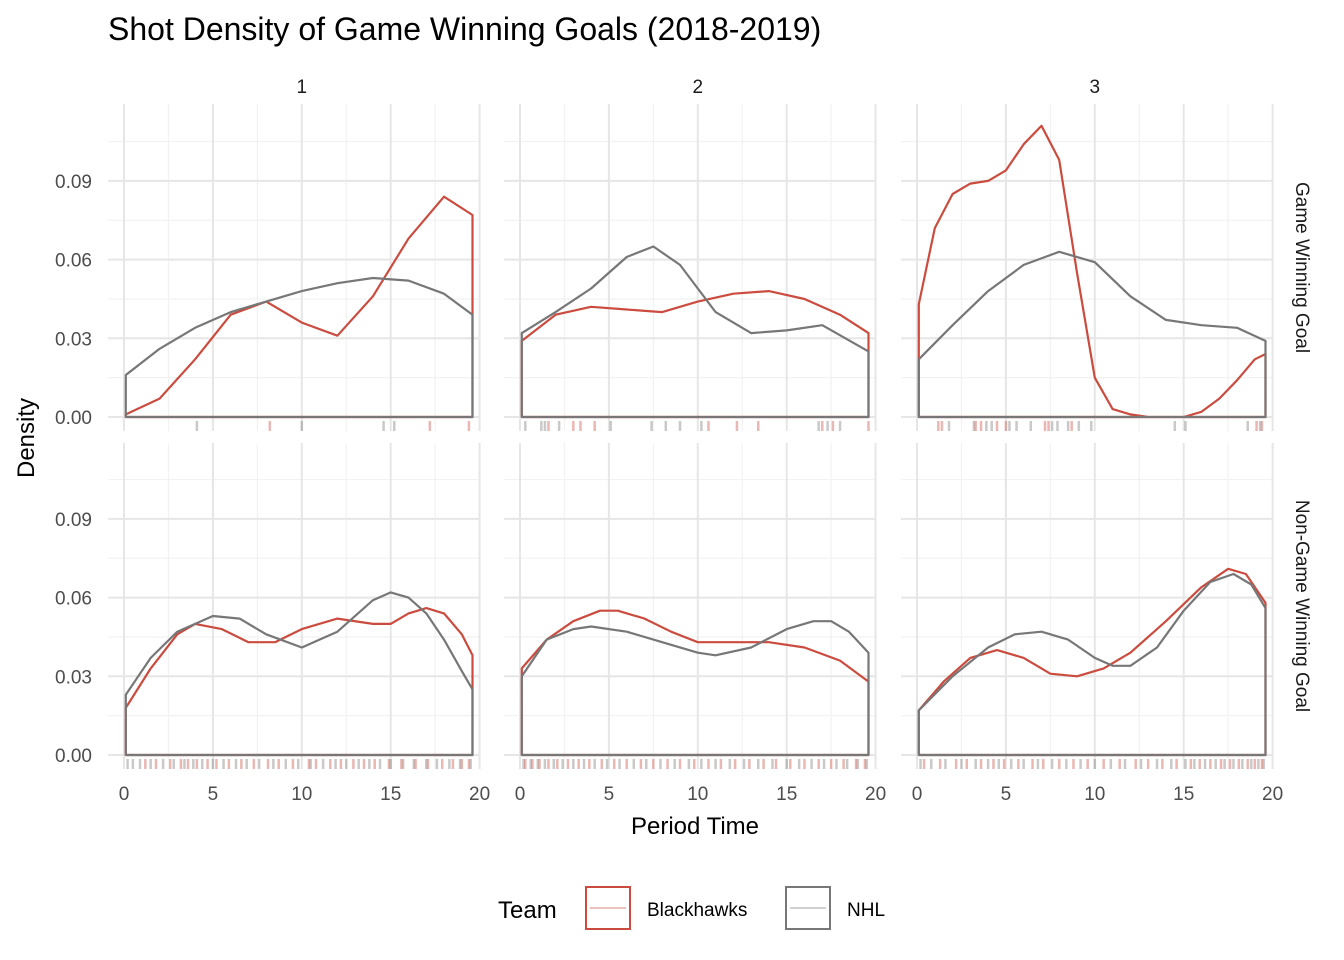  What do you see at coordinates (695, 826) in the screenshot?
I see `x-axis-title: Period Time` at bounding box center [695, 826].